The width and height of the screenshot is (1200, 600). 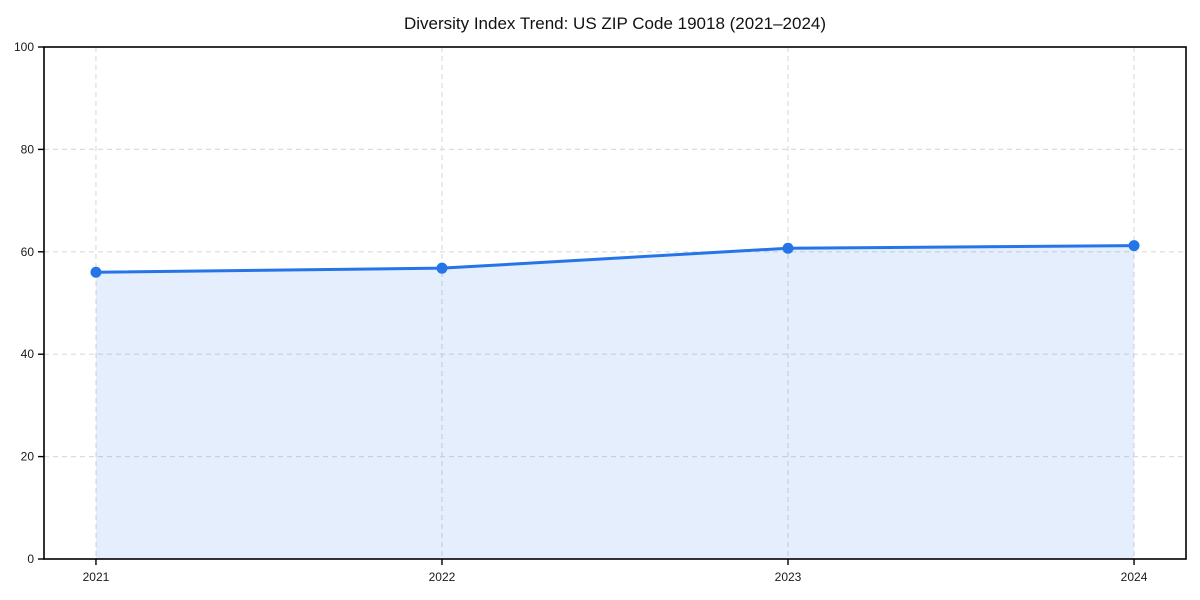 I want to click on y-tick-label: 60, so click(x=28, y=252).